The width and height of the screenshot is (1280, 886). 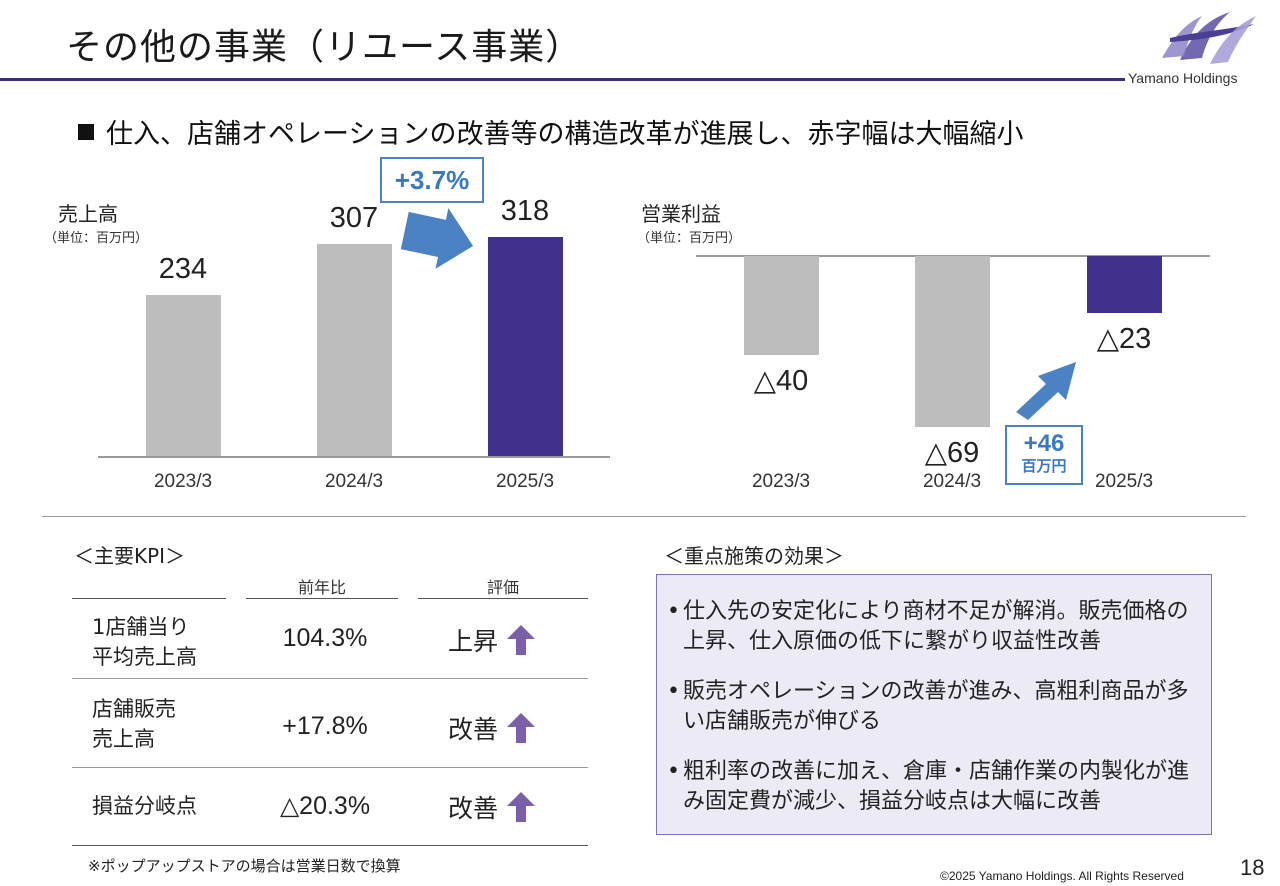 I want to click on sales-change-badge: +3.7%, so click(x=432, y=180).